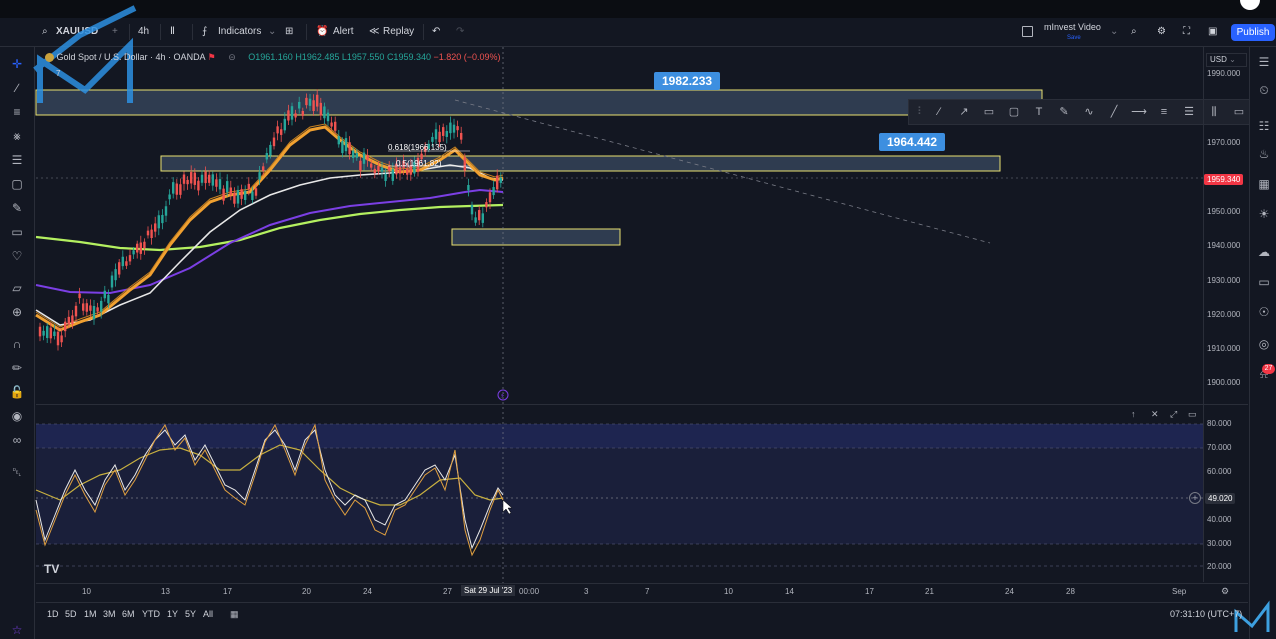  Describe the element at coordinates (642, 404) in the screenshot. I see `pane-divider` at that location.